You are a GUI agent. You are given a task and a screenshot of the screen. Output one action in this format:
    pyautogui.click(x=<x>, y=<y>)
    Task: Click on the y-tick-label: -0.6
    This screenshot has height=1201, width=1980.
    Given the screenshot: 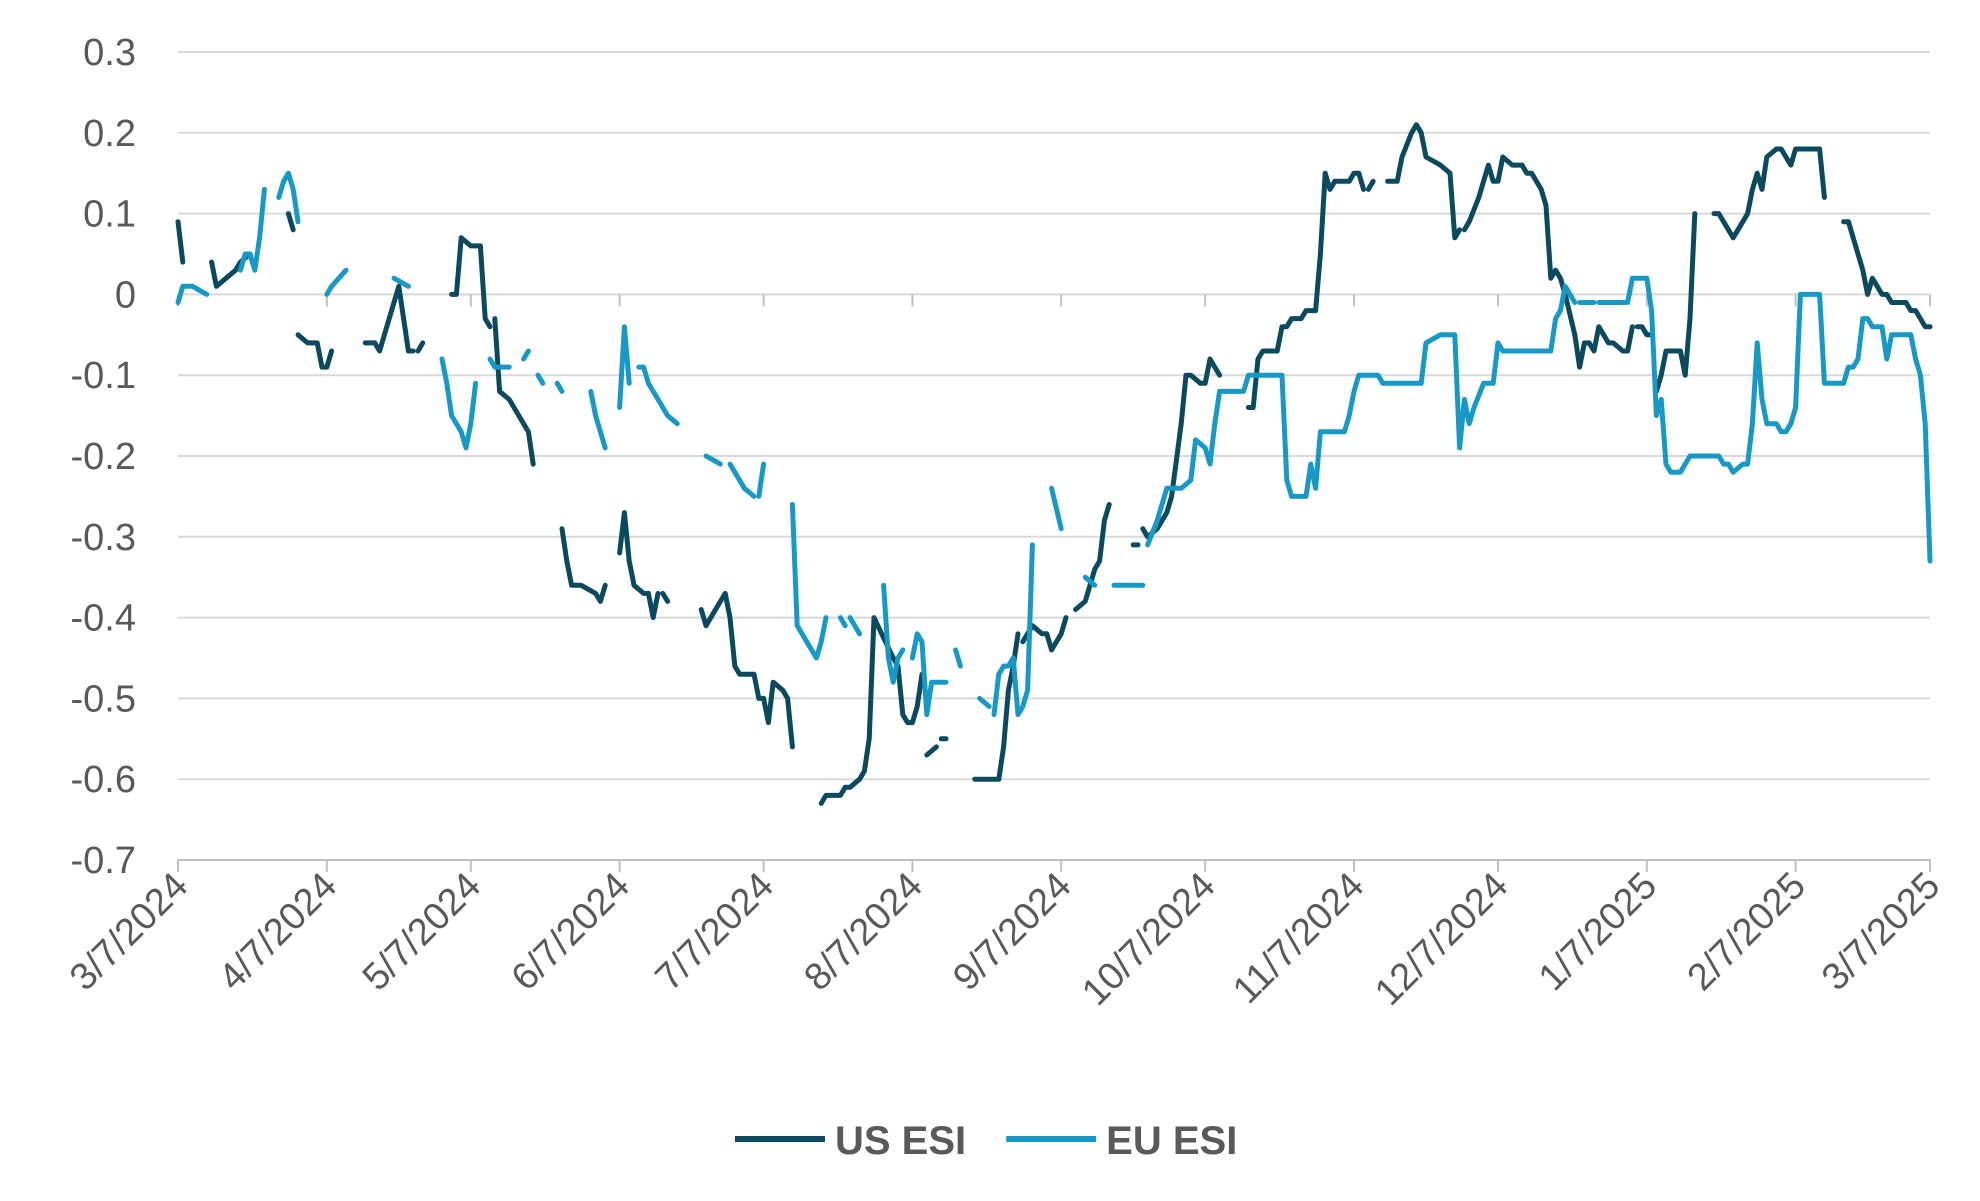 What is the action you would take?
    pyautogui.click(x=103, y=780)
    